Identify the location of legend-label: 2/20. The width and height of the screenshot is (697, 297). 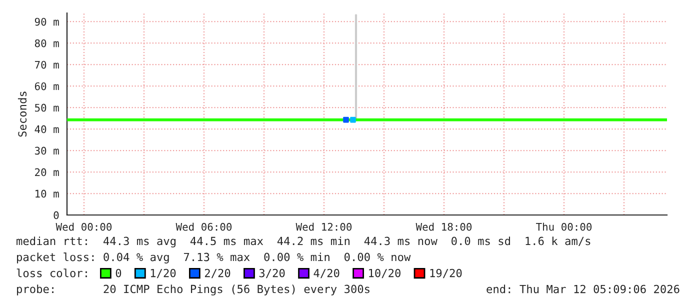
(217, 273).